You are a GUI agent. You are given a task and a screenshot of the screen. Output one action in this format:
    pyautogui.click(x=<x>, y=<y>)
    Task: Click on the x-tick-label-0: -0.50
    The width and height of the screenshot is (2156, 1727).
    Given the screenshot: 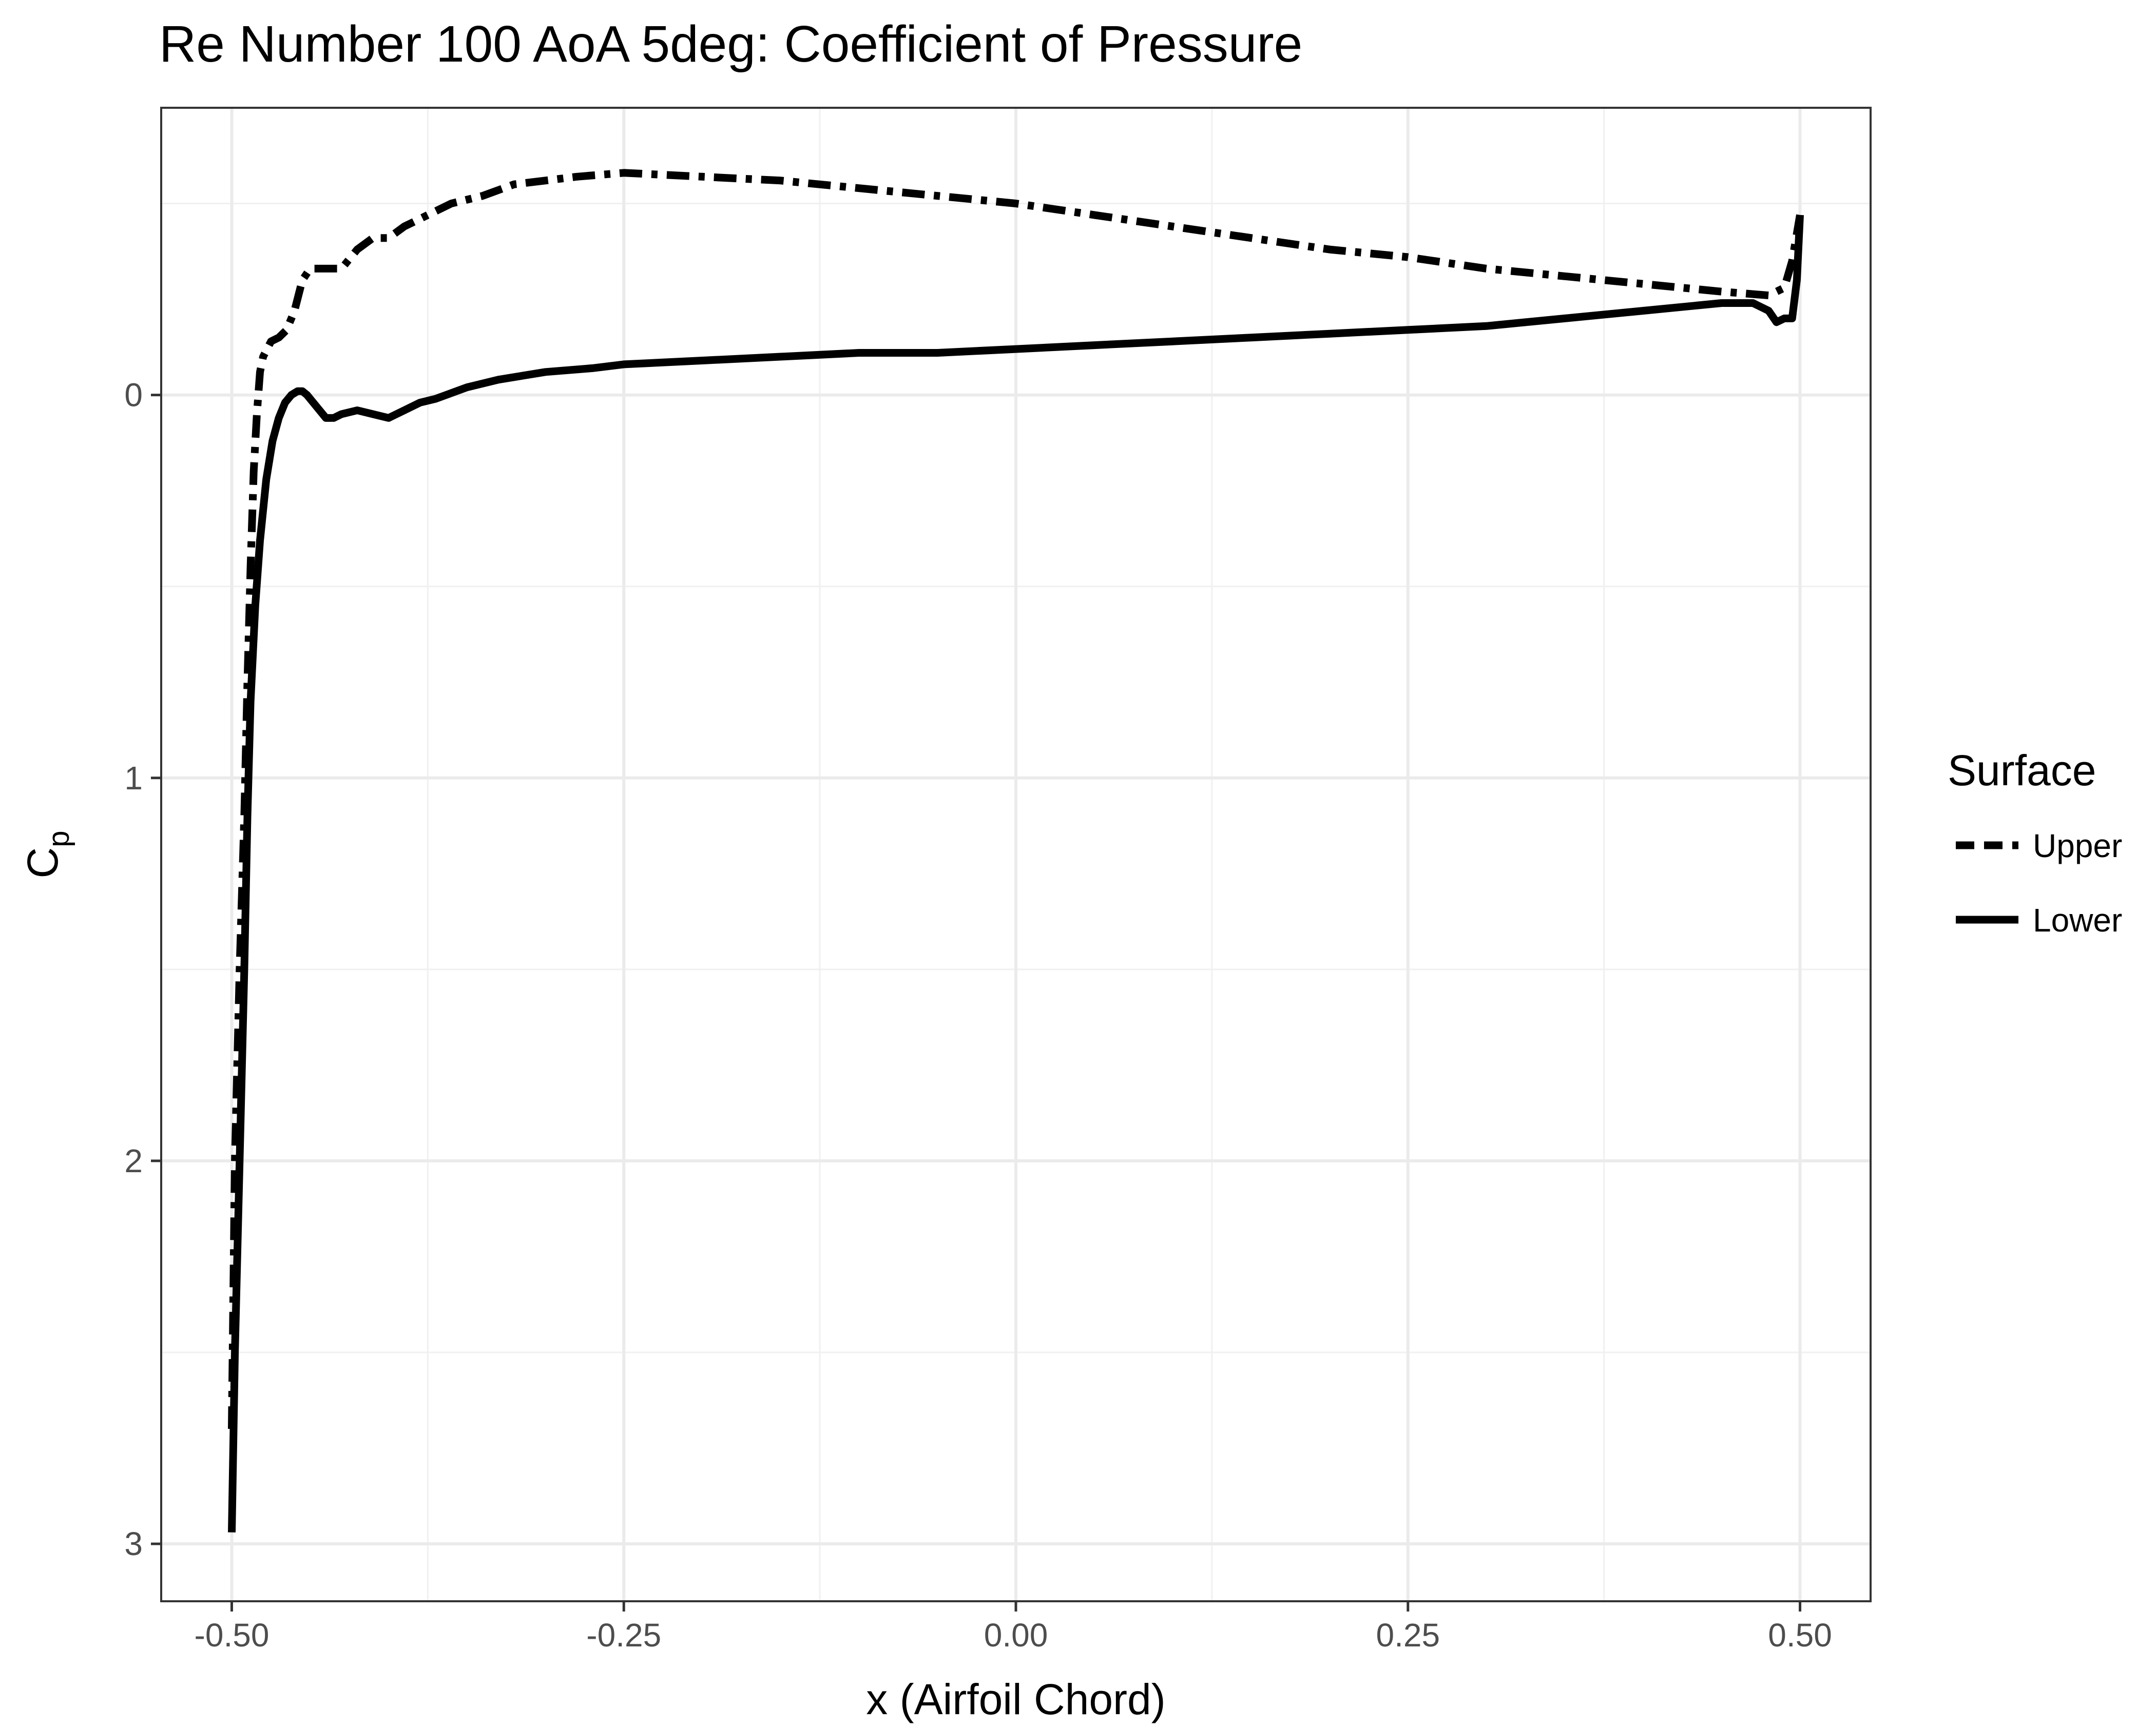 What is the action you would take?
    pyautogui.click(x=232, y=1635)
    